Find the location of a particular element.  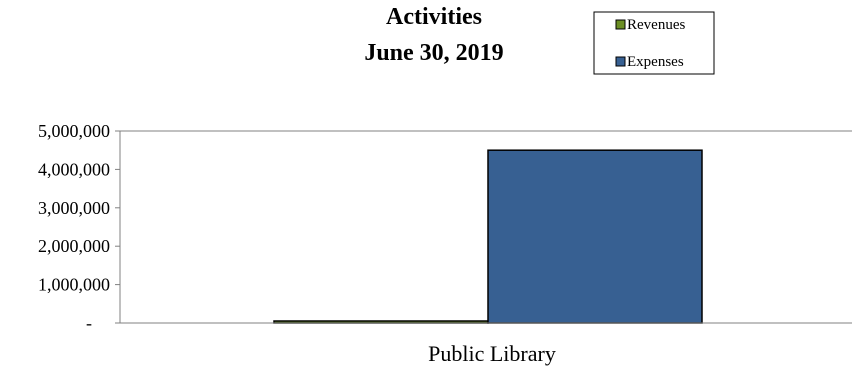

chart-subtitle: June 30, 2019 is located at coordinates (433, 53).